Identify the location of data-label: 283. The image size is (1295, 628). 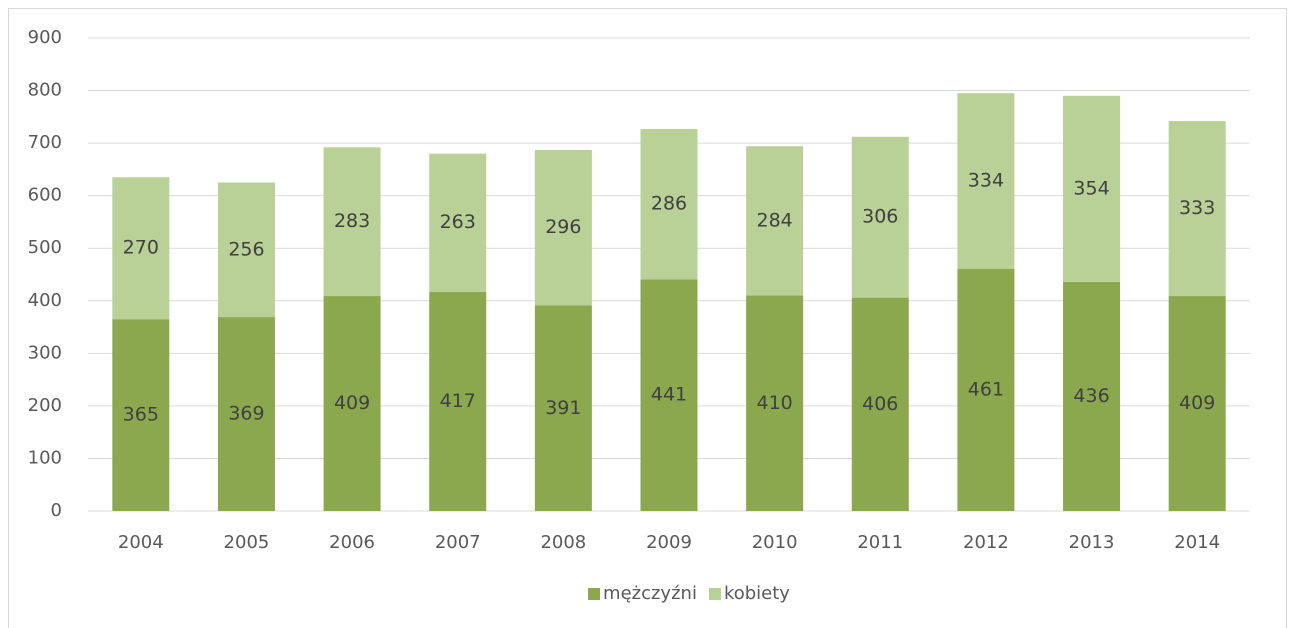
(352, 221).